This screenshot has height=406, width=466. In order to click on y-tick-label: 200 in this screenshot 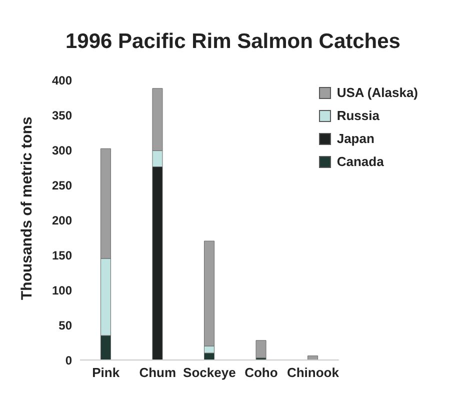, I will do `click(62, 220)`.